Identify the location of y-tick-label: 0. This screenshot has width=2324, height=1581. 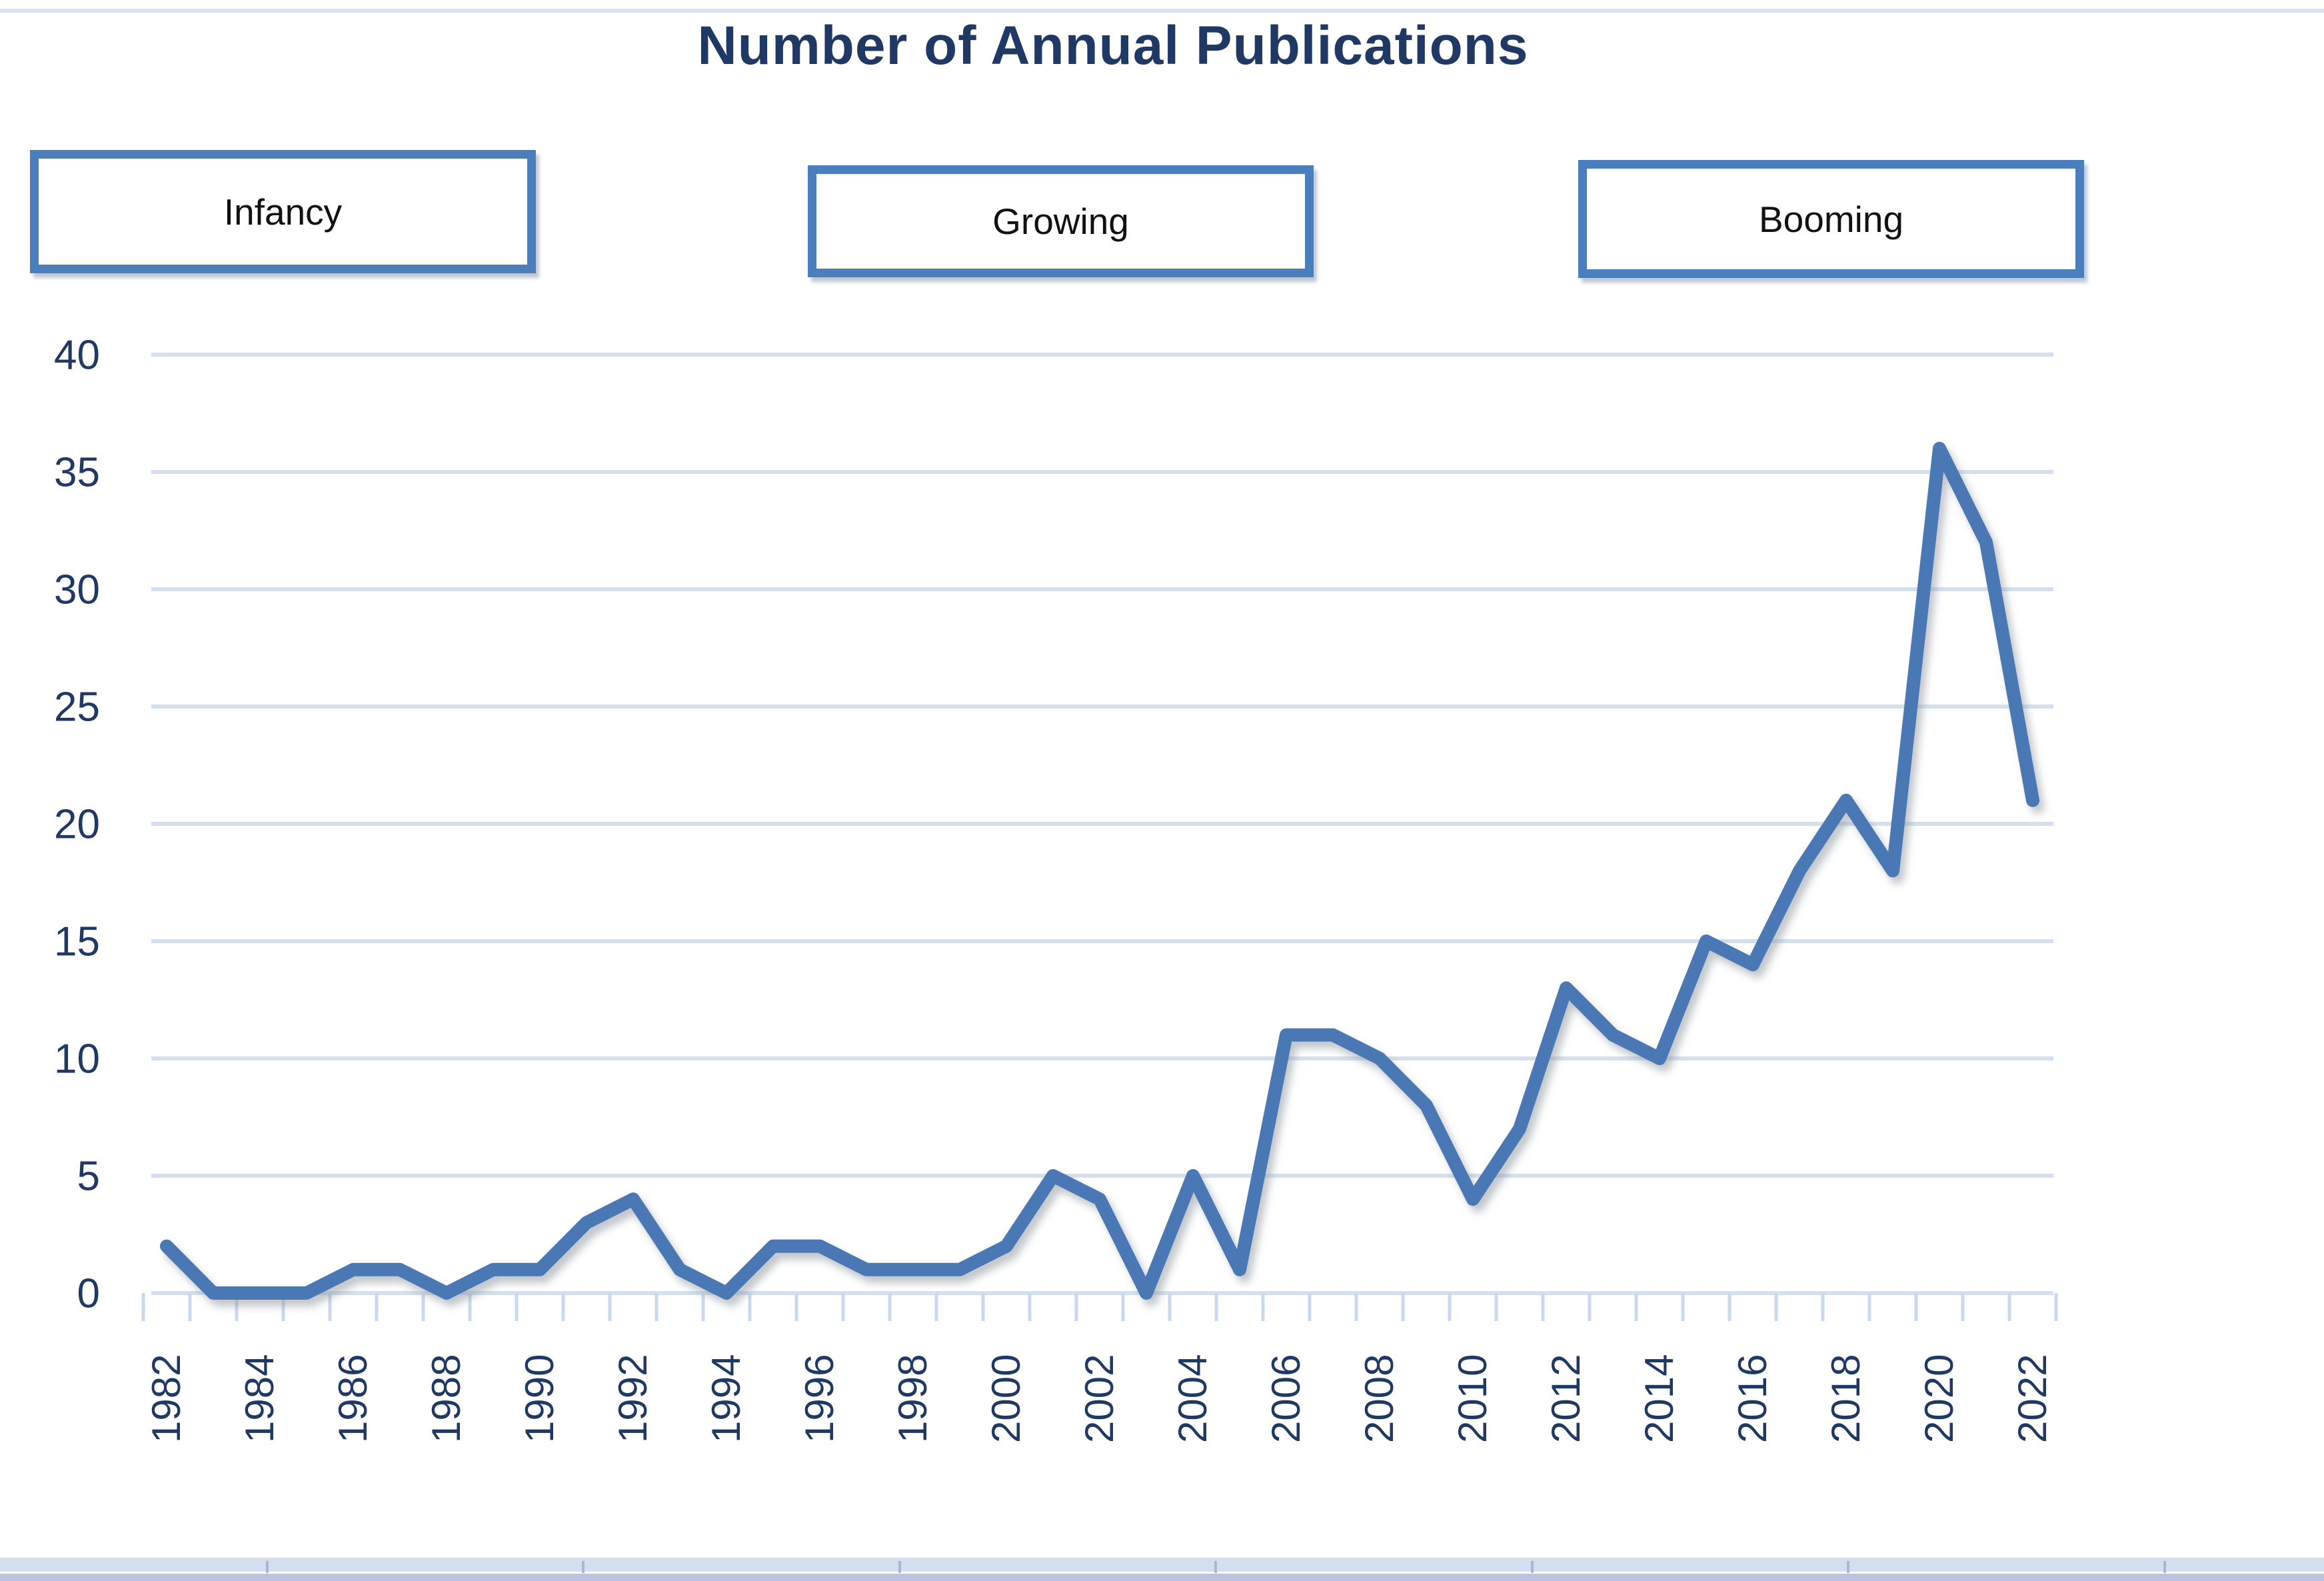
(88, 1294).